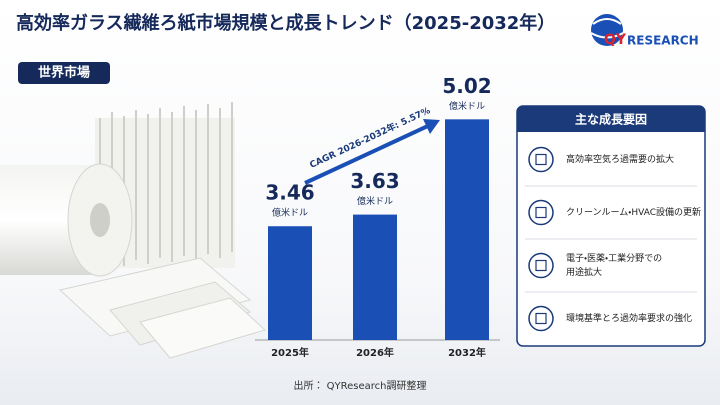 This screenshot has width=720, height=405. What do you see at coordinates (285, 23) in the screenshot?
I see `title: 高効率ガラス繊維ろ紙市場規模と成長トレンド（2025-2032年）` at bounding box center [285, 23].